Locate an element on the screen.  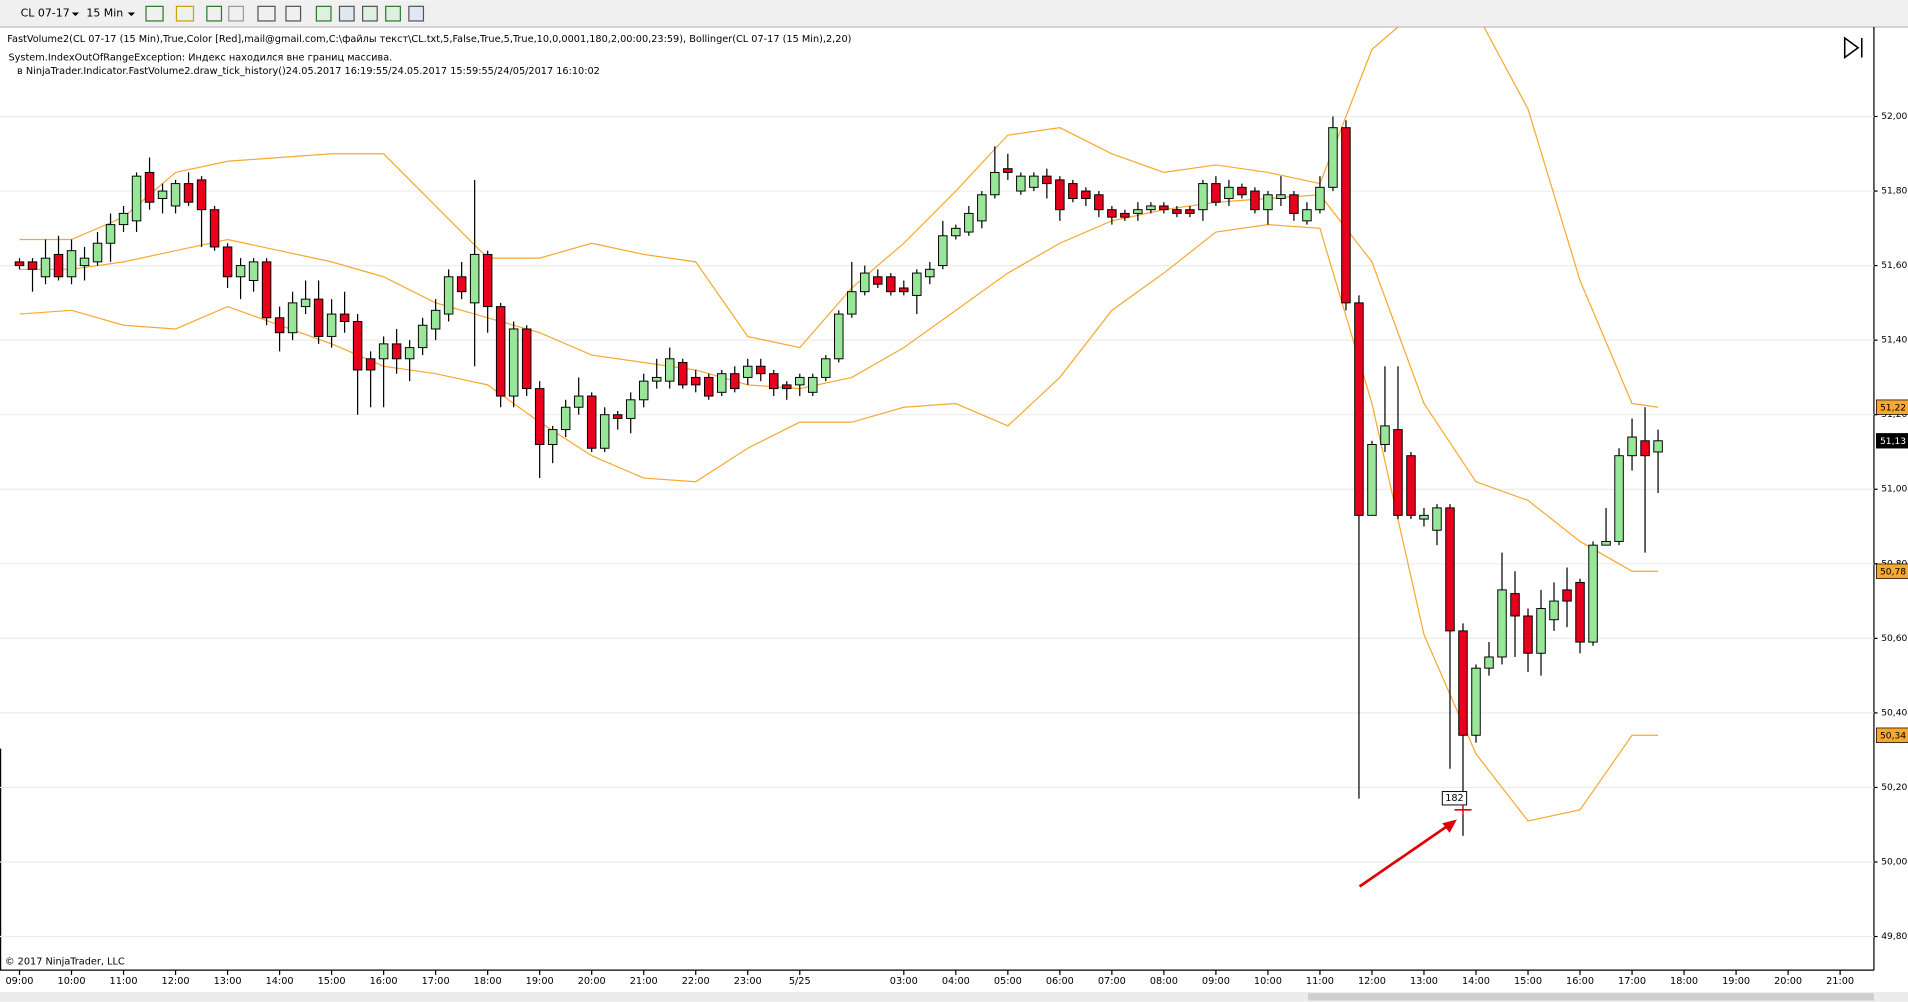
scrollbar-track is located at coordinates (954, 996).